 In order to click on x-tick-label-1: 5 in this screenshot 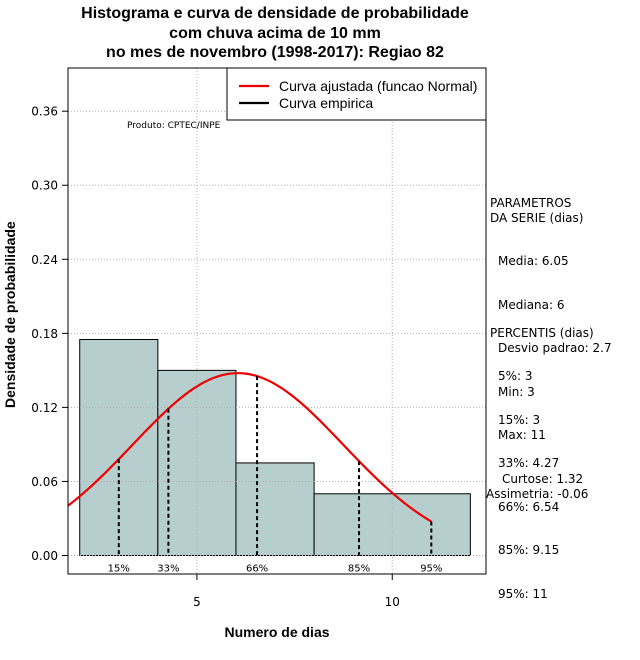, I will do `click(197, 602)`.